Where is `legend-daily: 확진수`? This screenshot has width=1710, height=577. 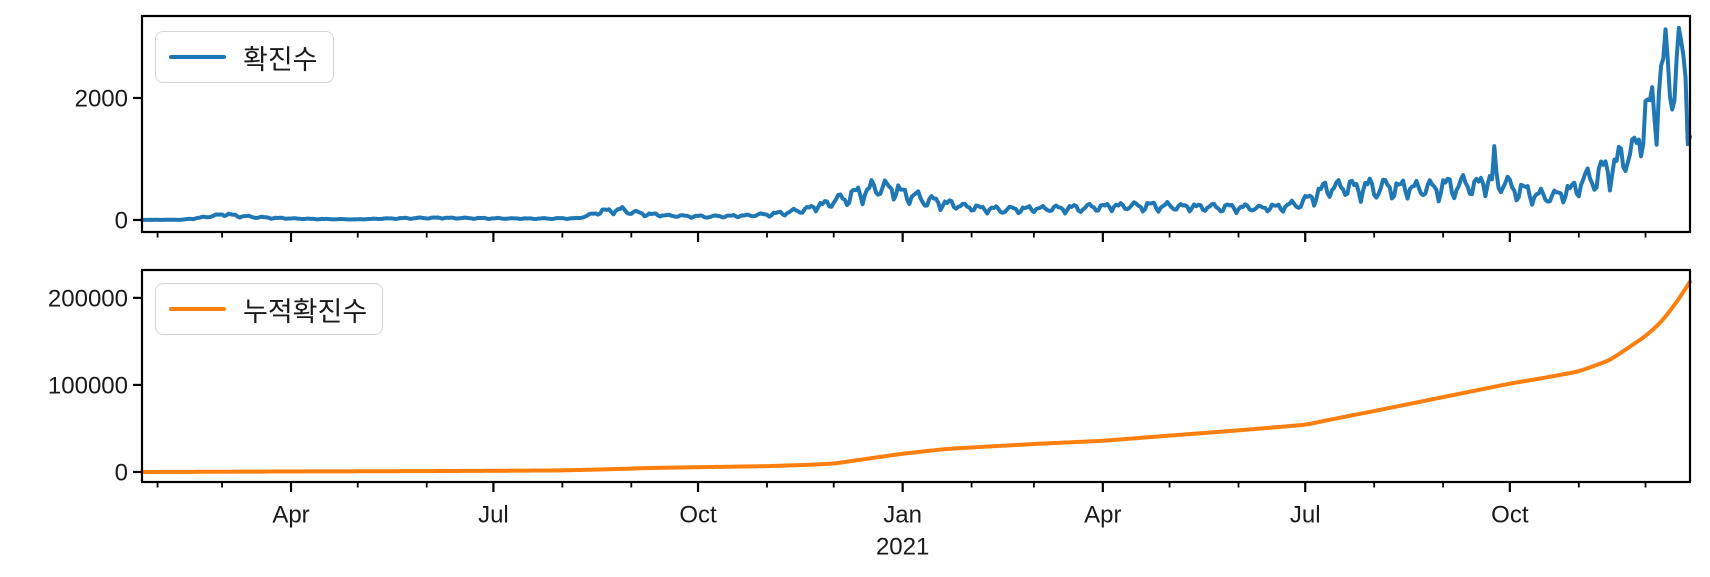
legend-daily: 확진수 is located at coordinates (244, 57).